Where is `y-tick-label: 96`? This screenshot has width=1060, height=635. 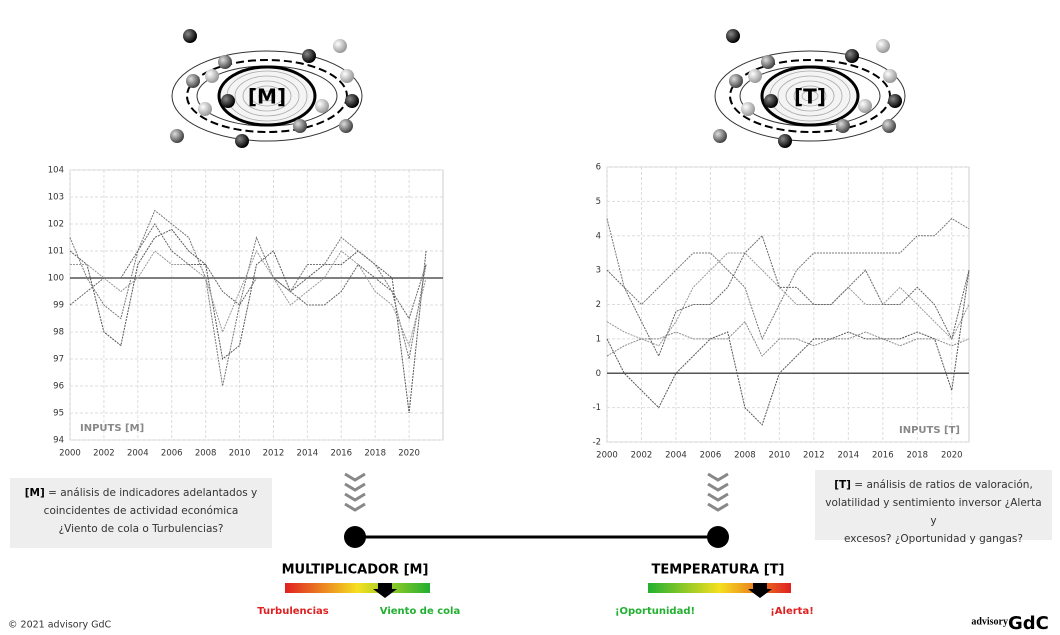
y-tick-label: 96 is located at coordinates (58, 387).